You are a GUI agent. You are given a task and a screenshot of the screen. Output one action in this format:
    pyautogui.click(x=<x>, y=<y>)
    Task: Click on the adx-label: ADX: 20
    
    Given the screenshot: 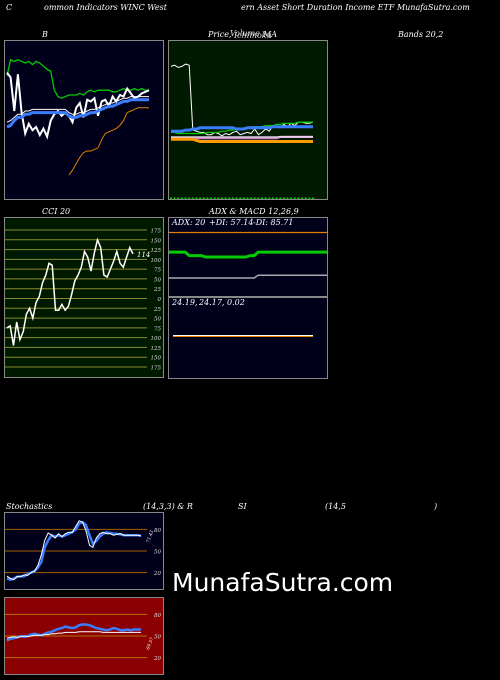 What is the action you would take?
    pyautogui.click(x=189, y=222)
    